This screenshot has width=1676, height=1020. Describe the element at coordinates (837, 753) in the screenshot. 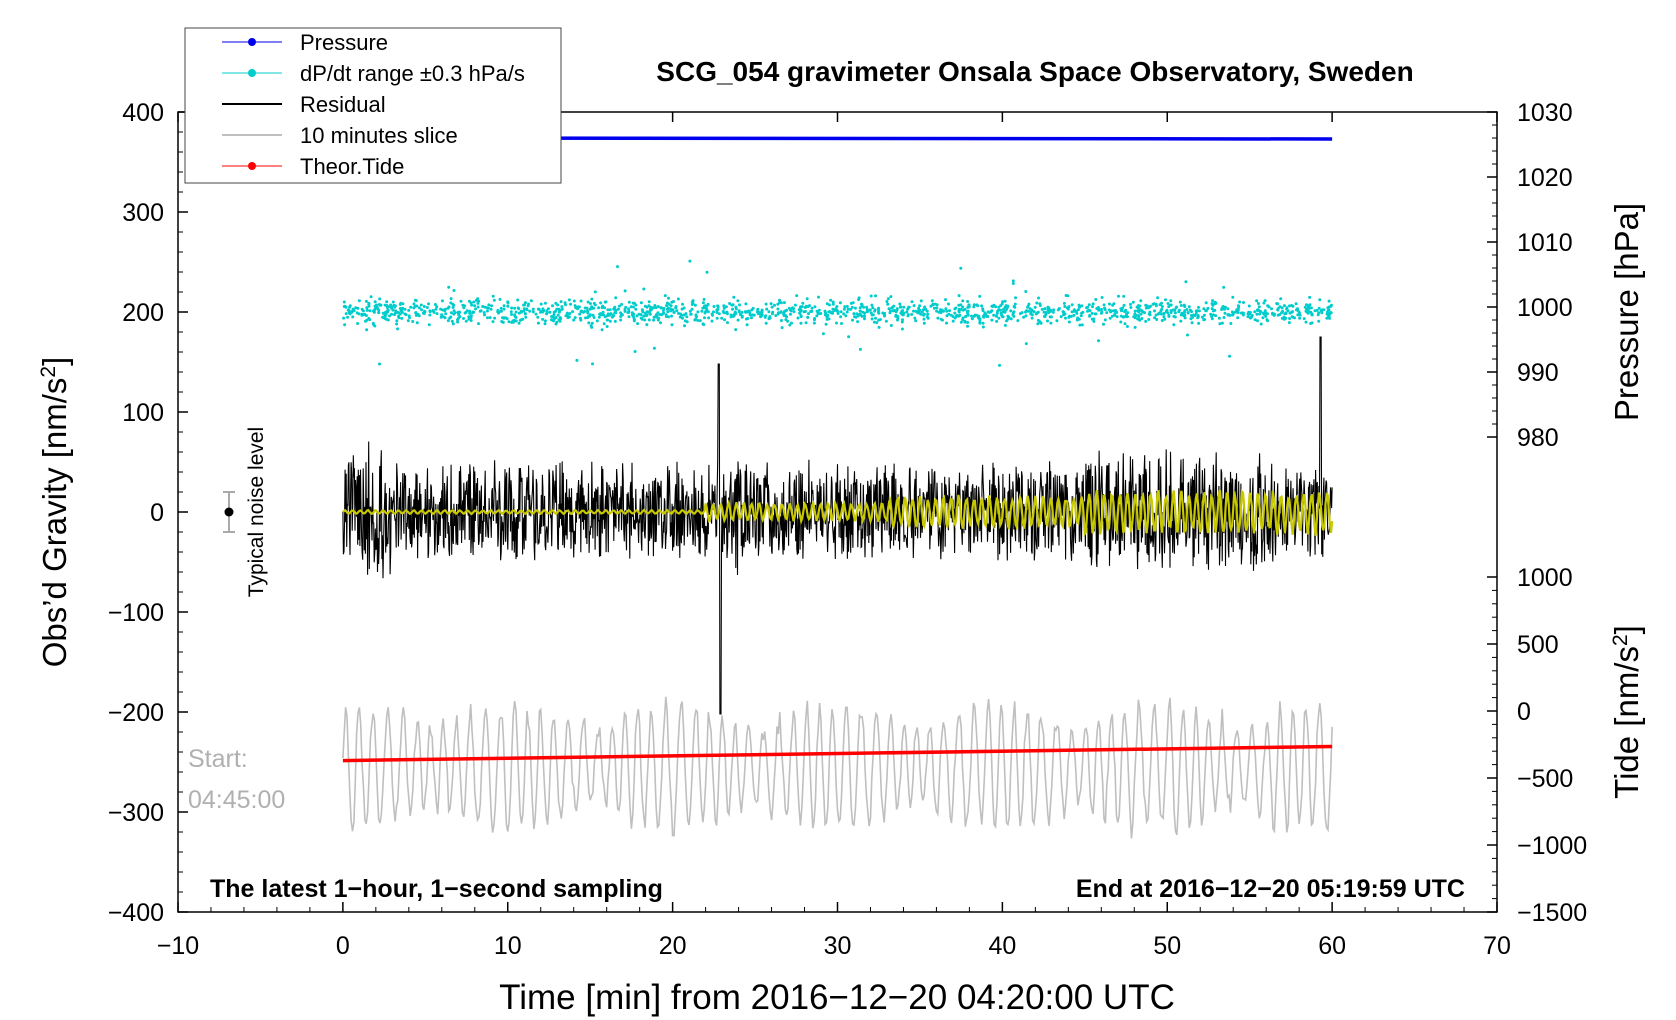

I see `series-theor-tide` at that location.